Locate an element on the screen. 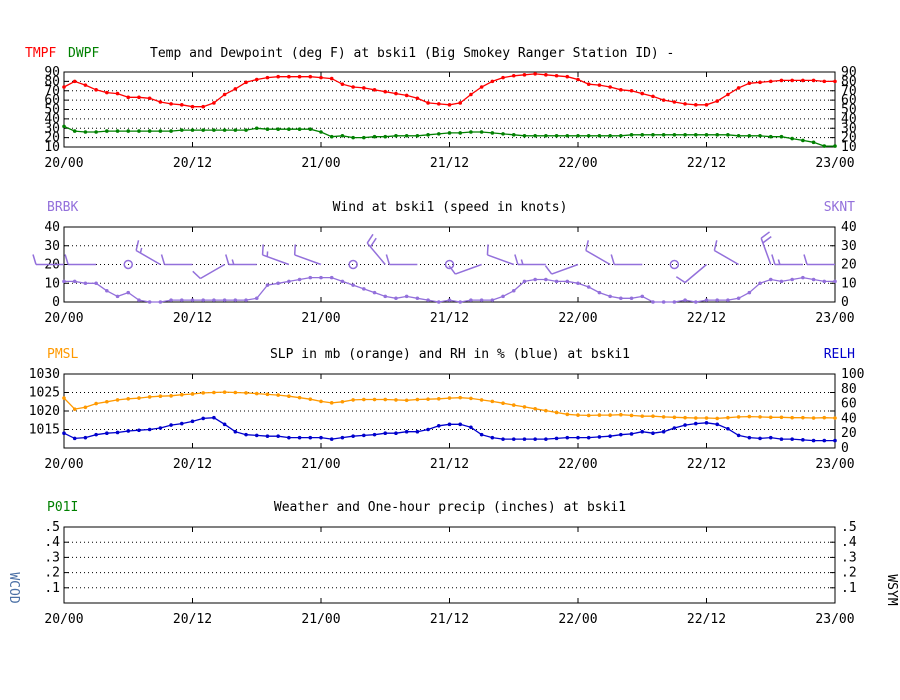  y2-tick-label: .4 is located at coordinates (849, 542).